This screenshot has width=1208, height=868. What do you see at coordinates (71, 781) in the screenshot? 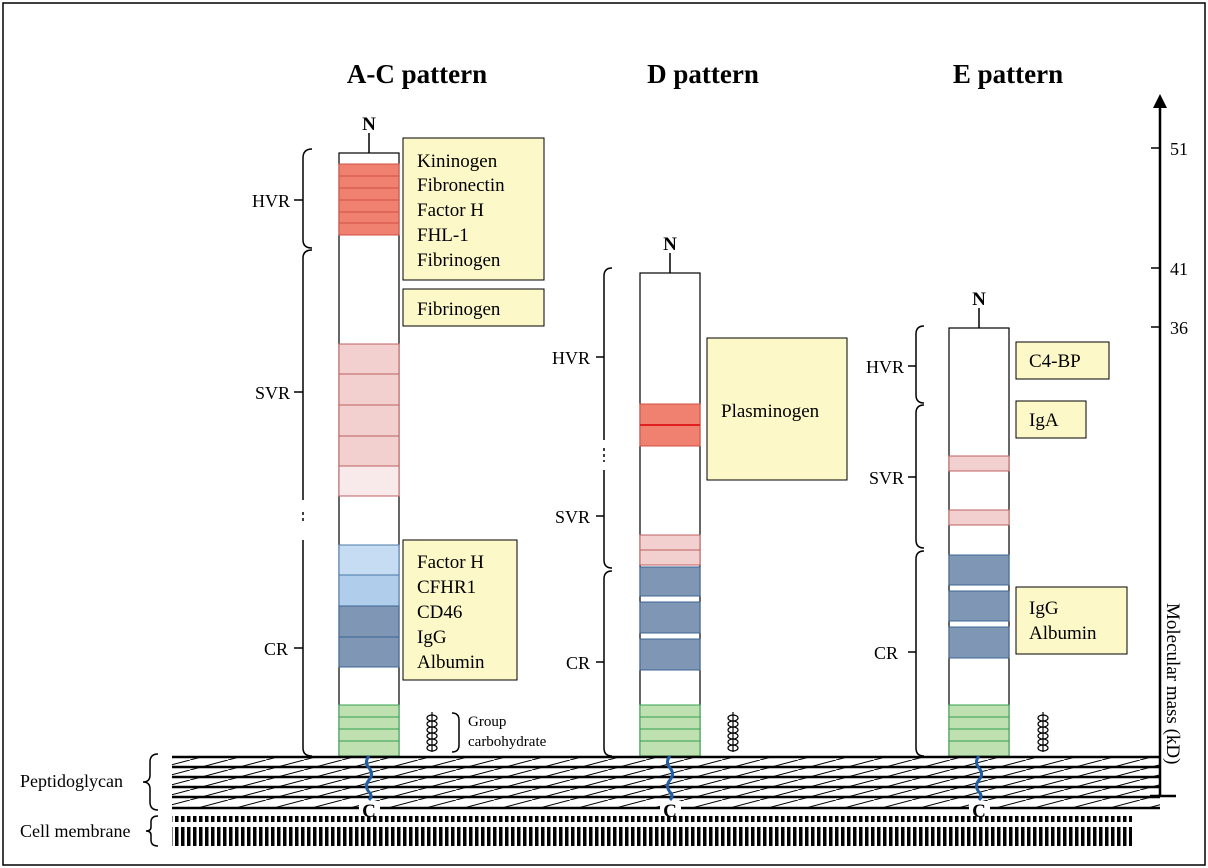
I see `peptidoglycan-label: Peptidoglycan` at bounding box center [71, 781].